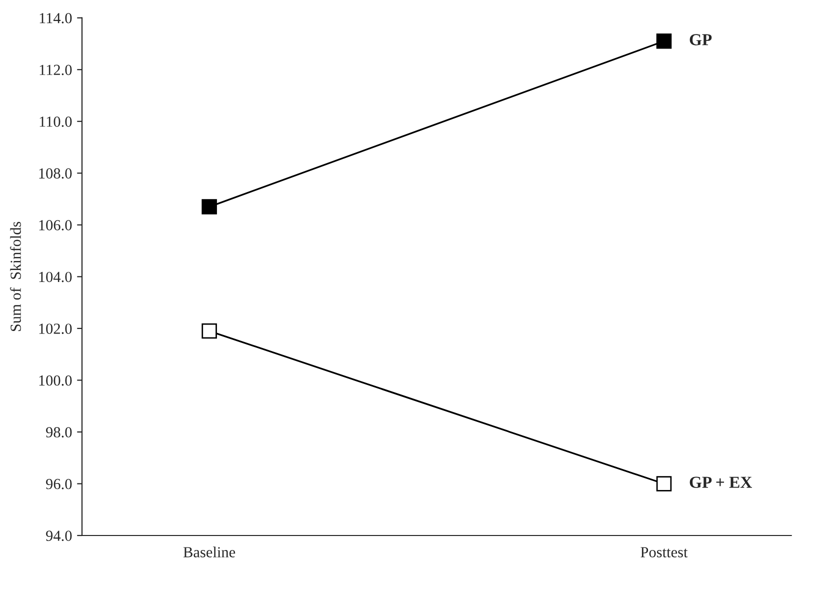 The height and width of the screenshot is (595, 820). Describe the element at coordinates (56, 18) in the screenshot. I see `y-tick-label: 114.0` at that location.